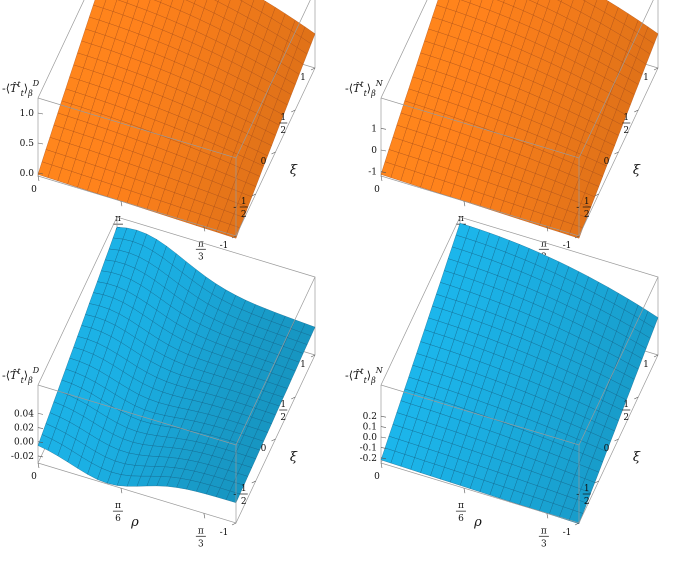  What do you see at coordinates (27, 114) in the screenshot?
I see `z-tick-label: 1.0` at bounding box center [27, 114].